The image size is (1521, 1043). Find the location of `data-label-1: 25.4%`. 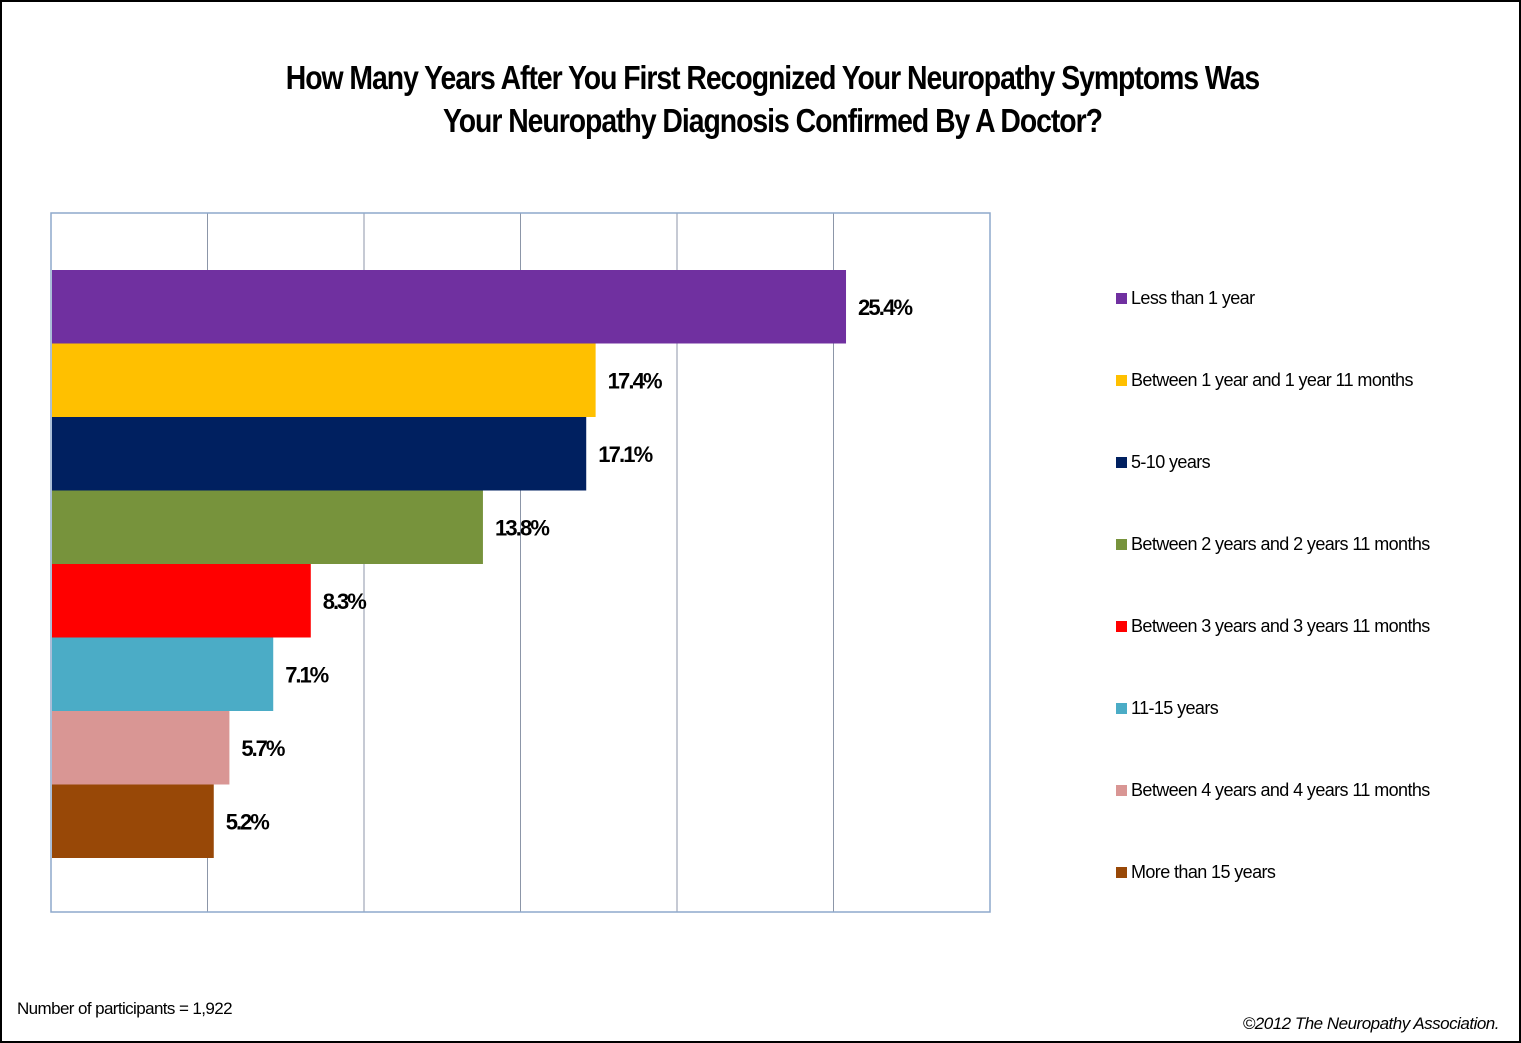

data-label-1: 25.4% is located at coordinates (885, 307).